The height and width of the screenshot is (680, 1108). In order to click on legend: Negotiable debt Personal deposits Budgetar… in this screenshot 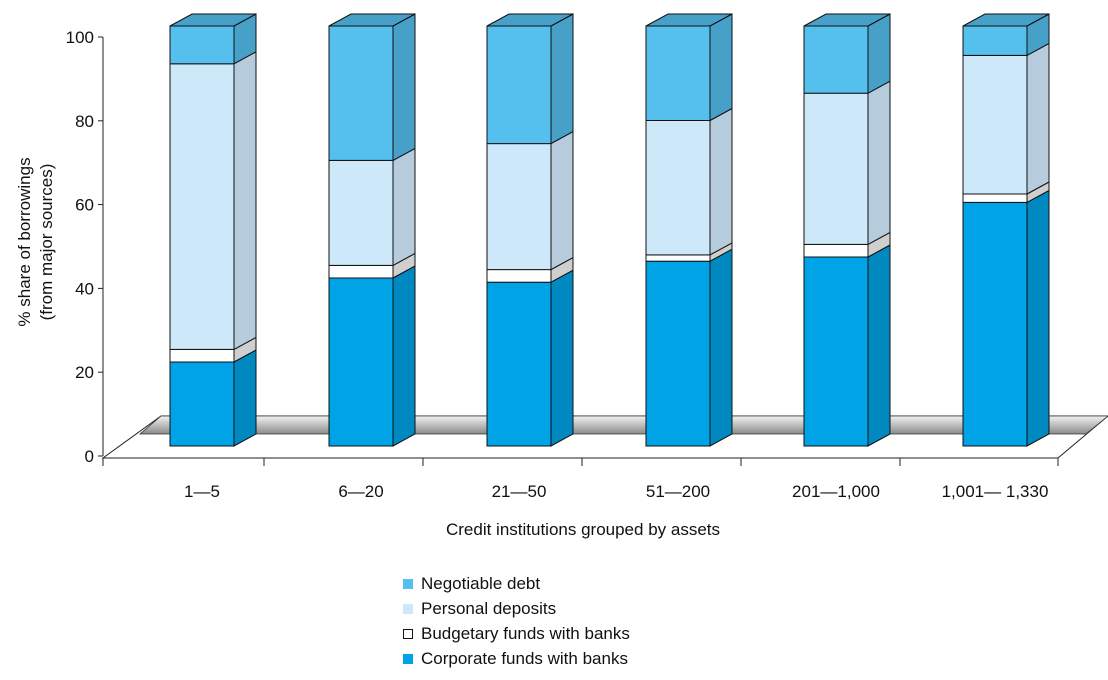, I will do `click(516, 621)`.